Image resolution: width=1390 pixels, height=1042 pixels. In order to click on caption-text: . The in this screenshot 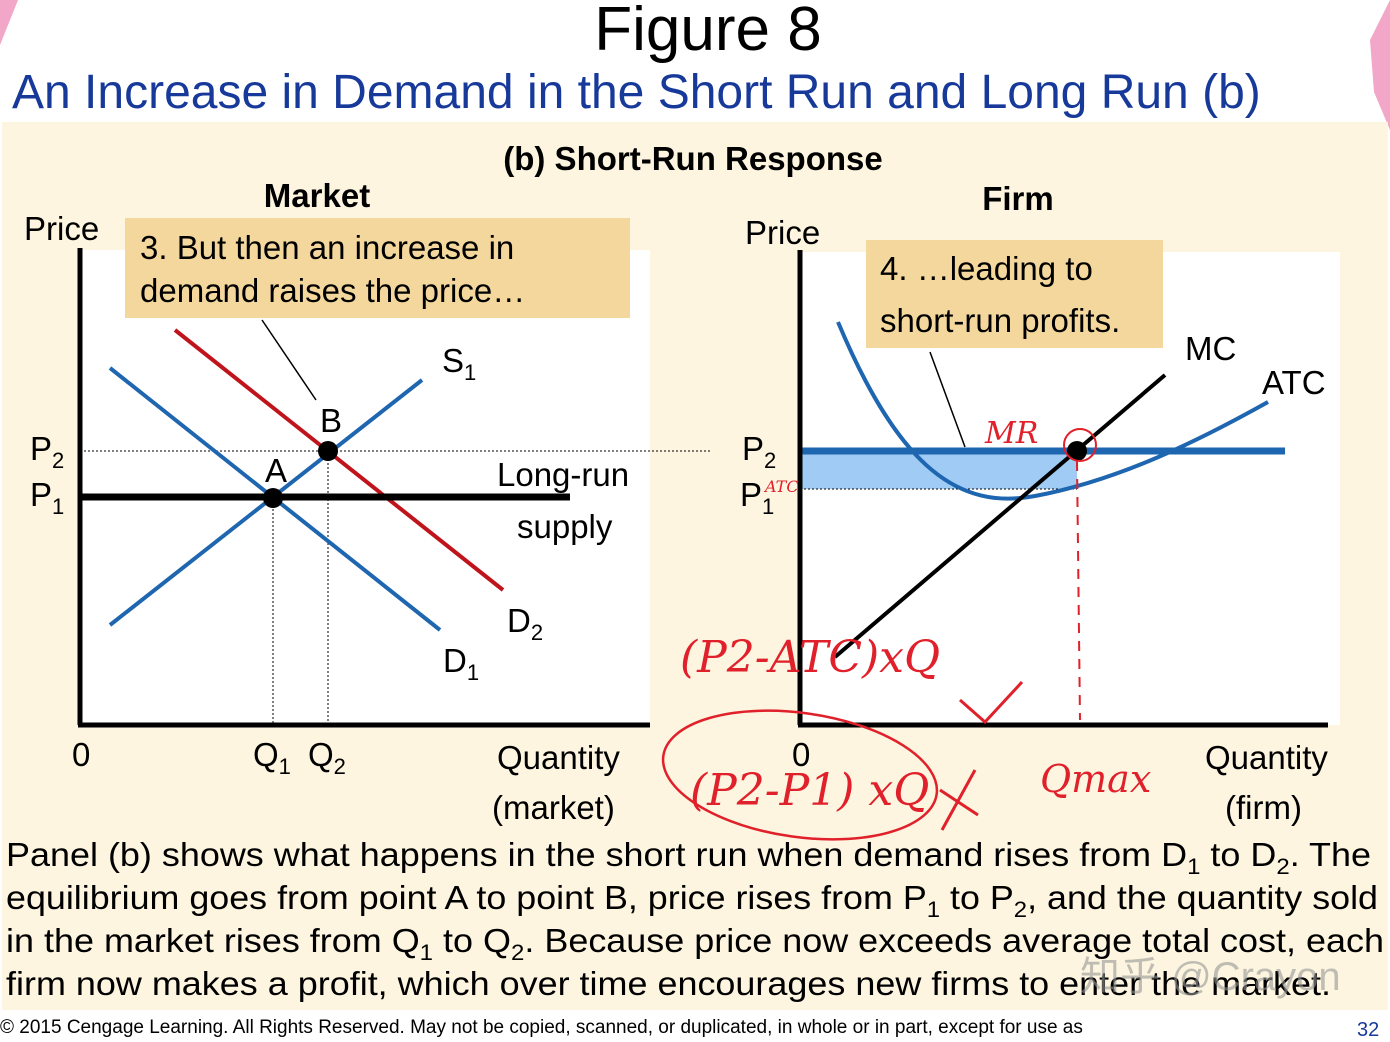, I will do `click(1330, 854)`.